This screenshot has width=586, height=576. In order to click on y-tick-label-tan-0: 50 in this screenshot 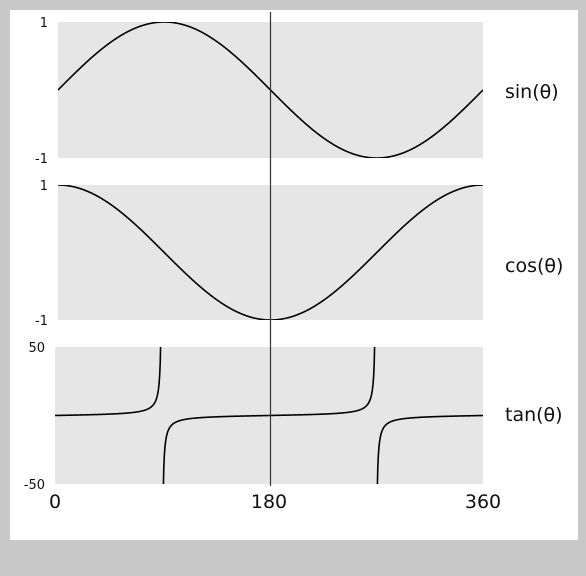, I will do `click(36, 348)`.